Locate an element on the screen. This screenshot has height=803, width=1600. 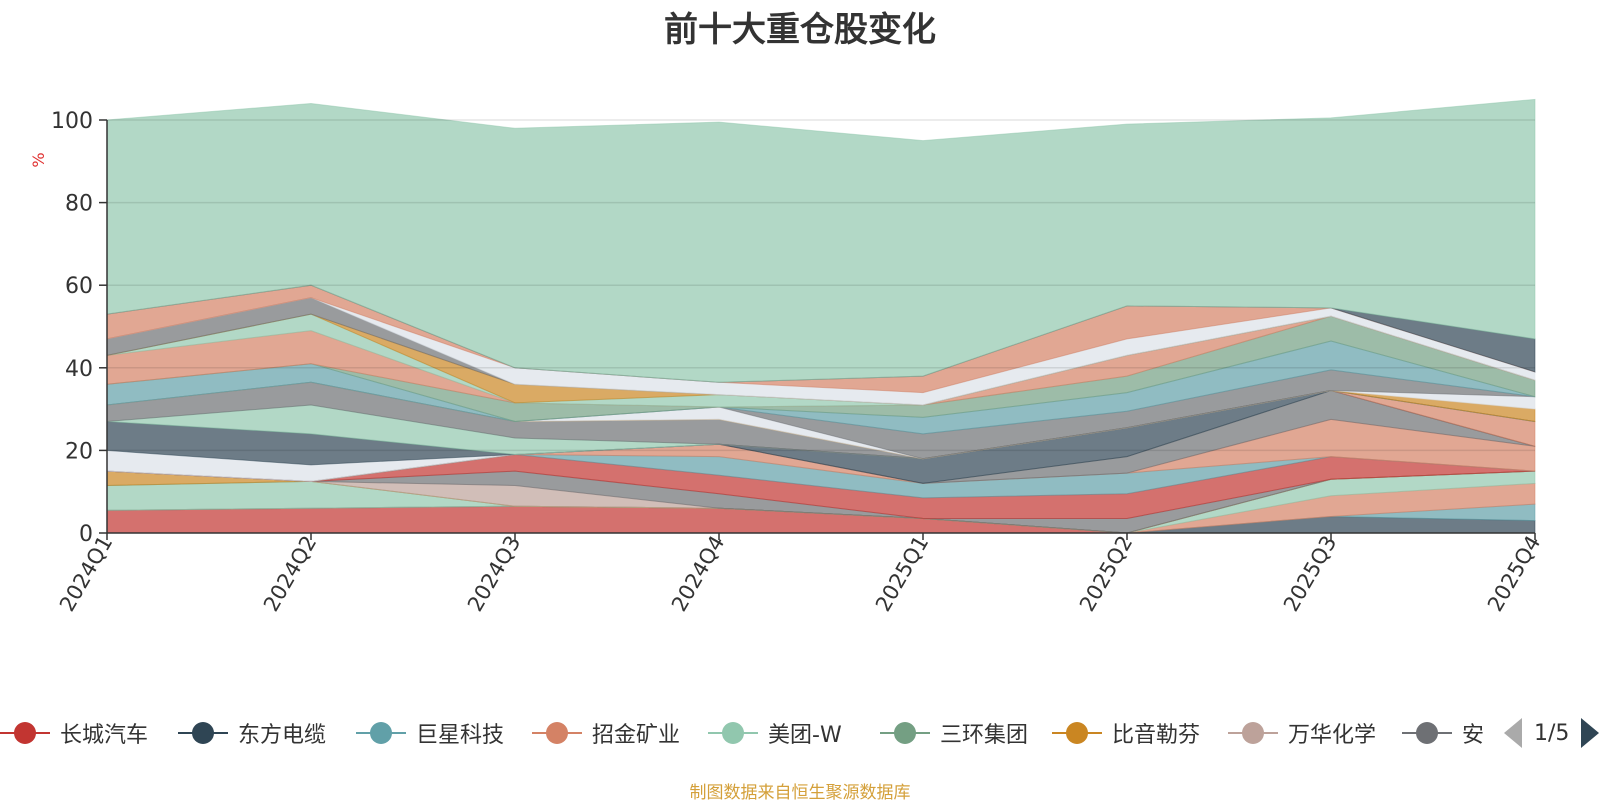
legend-label: 东方电缆 is located at coordinates (282, 735).